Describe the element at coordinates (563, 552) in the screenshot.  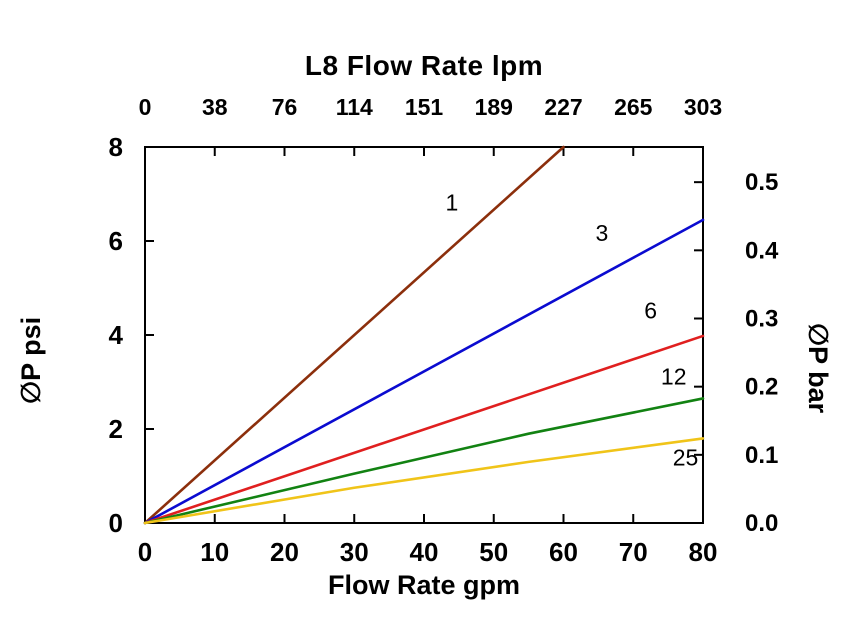
I see `x-bottom-tick-label: 60` at that location.